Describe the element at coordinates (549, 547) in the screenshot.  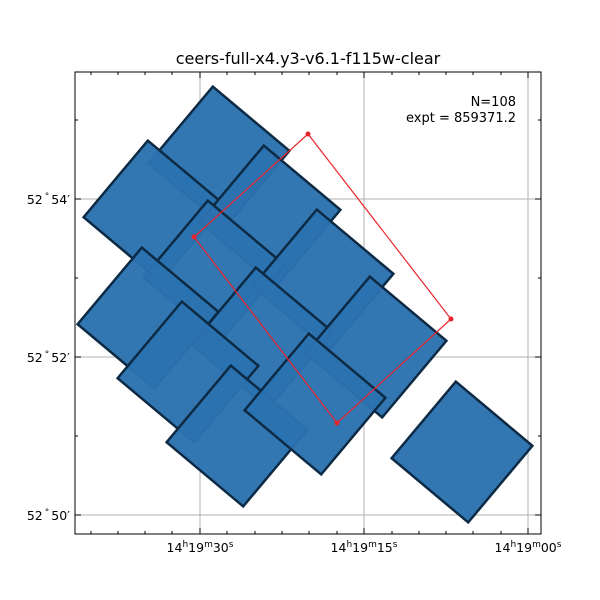
I see `x-tick-value: 00` at that location.